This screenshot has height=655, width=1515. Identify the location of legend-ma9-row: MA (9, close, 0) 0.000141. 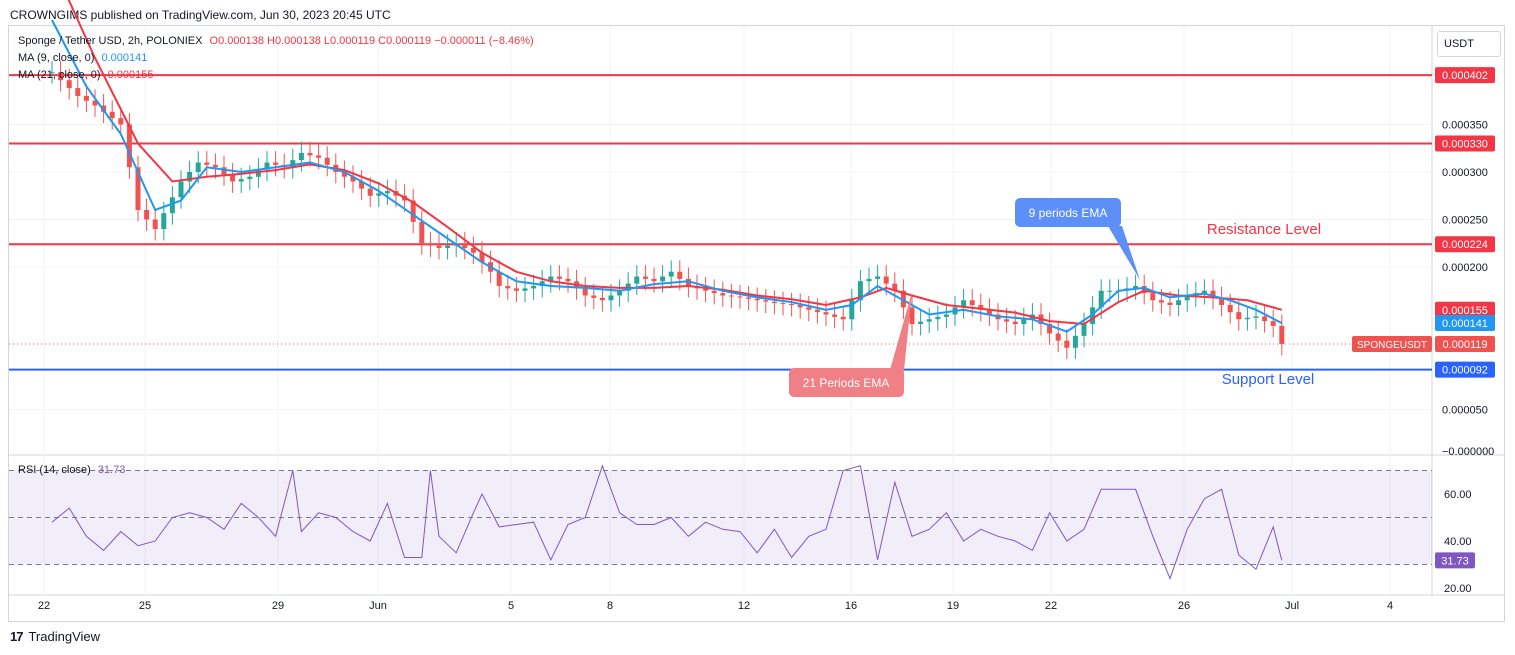
(84, 58).